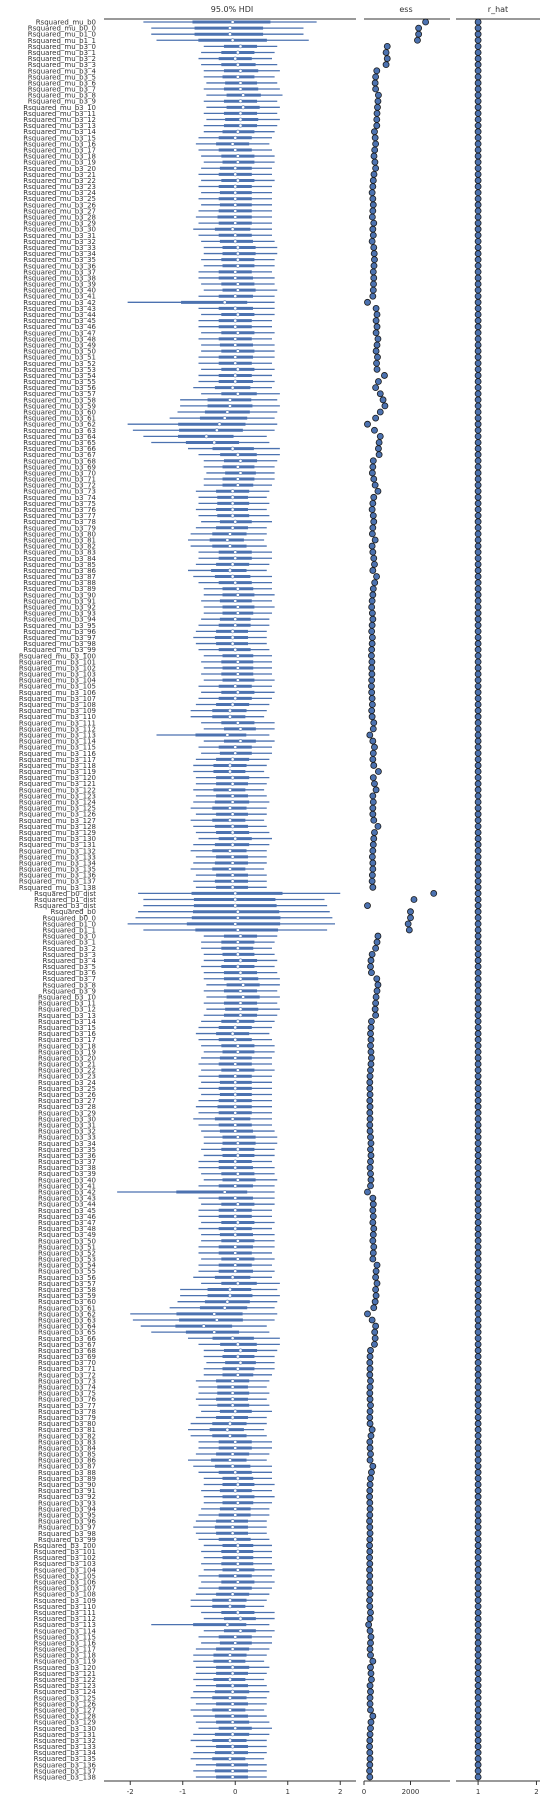 The width and height of the screenshot is (546, 1807). Describe the element at coordinates (67, 1369) in the screenshot. I see `param-label: Rsquared_b3_71` at that location.